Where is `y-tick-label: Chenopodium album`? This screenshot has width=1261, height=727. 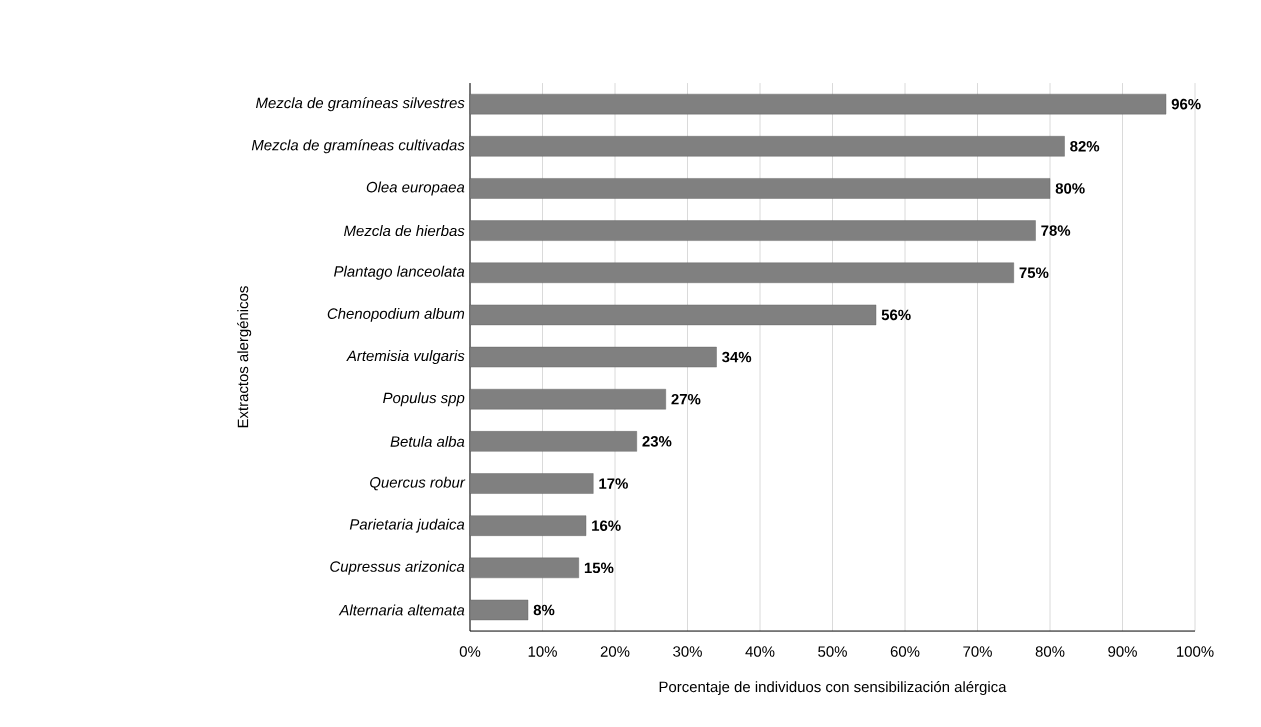
y-tick-label: Chenopodium album is located at coordinates (396, 314).